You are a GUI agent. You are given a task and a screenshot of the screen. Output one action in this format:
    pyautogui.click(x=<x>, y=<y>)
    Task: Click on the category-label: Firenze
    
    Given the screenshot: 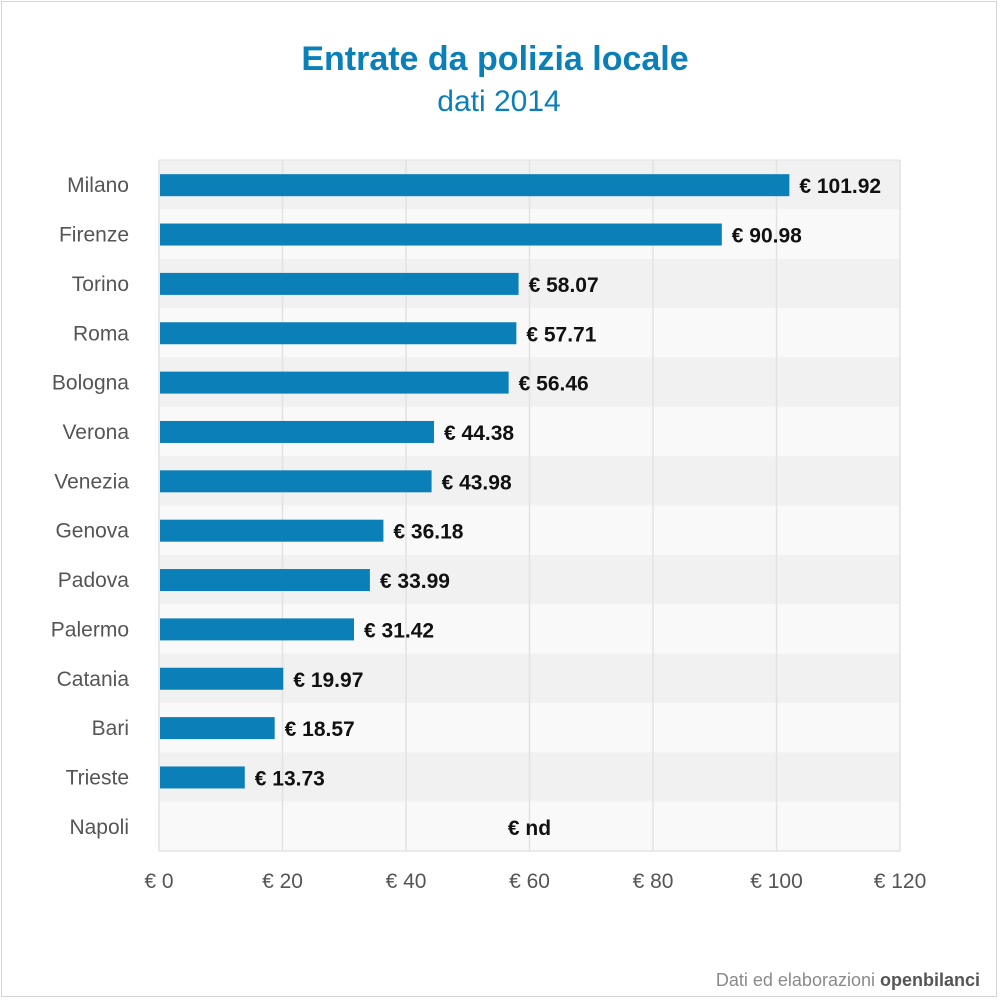 What is the action you would take?
    pyautogui.click(x=94, y=235)
    